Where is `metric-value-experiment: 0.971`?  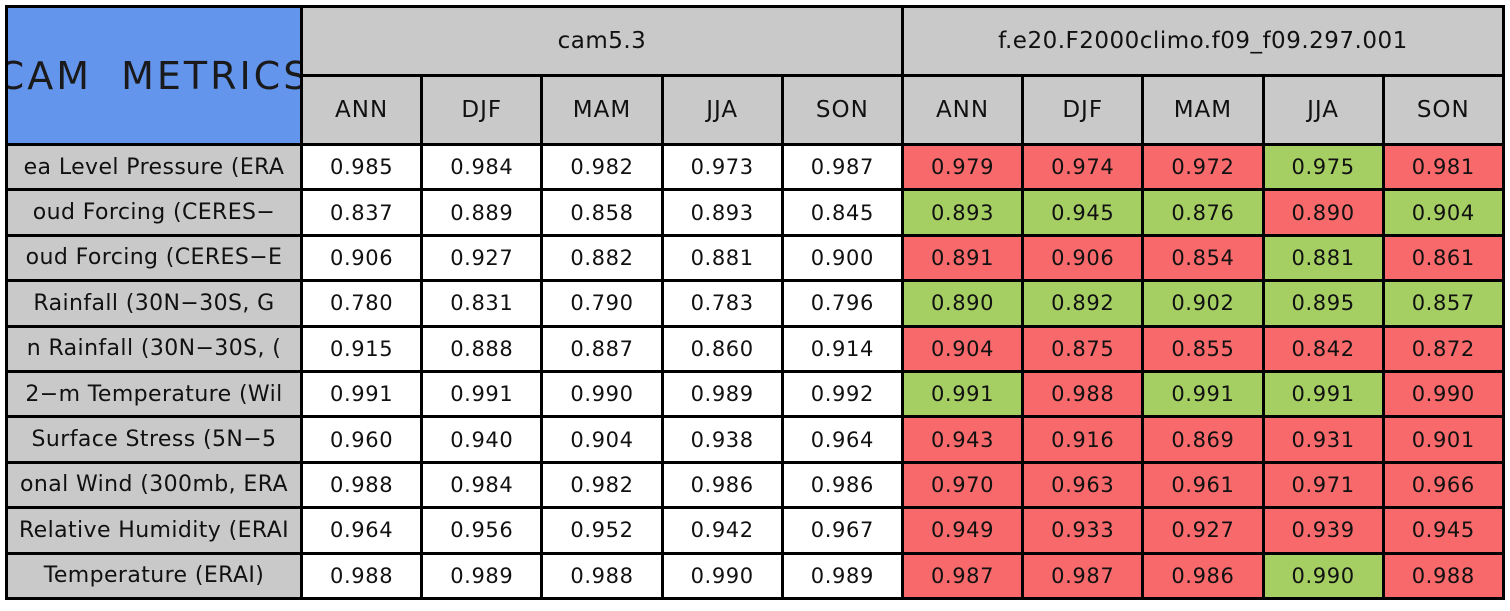 metric-value-experiment: 0.971 is located at coordinates (1323, 485).